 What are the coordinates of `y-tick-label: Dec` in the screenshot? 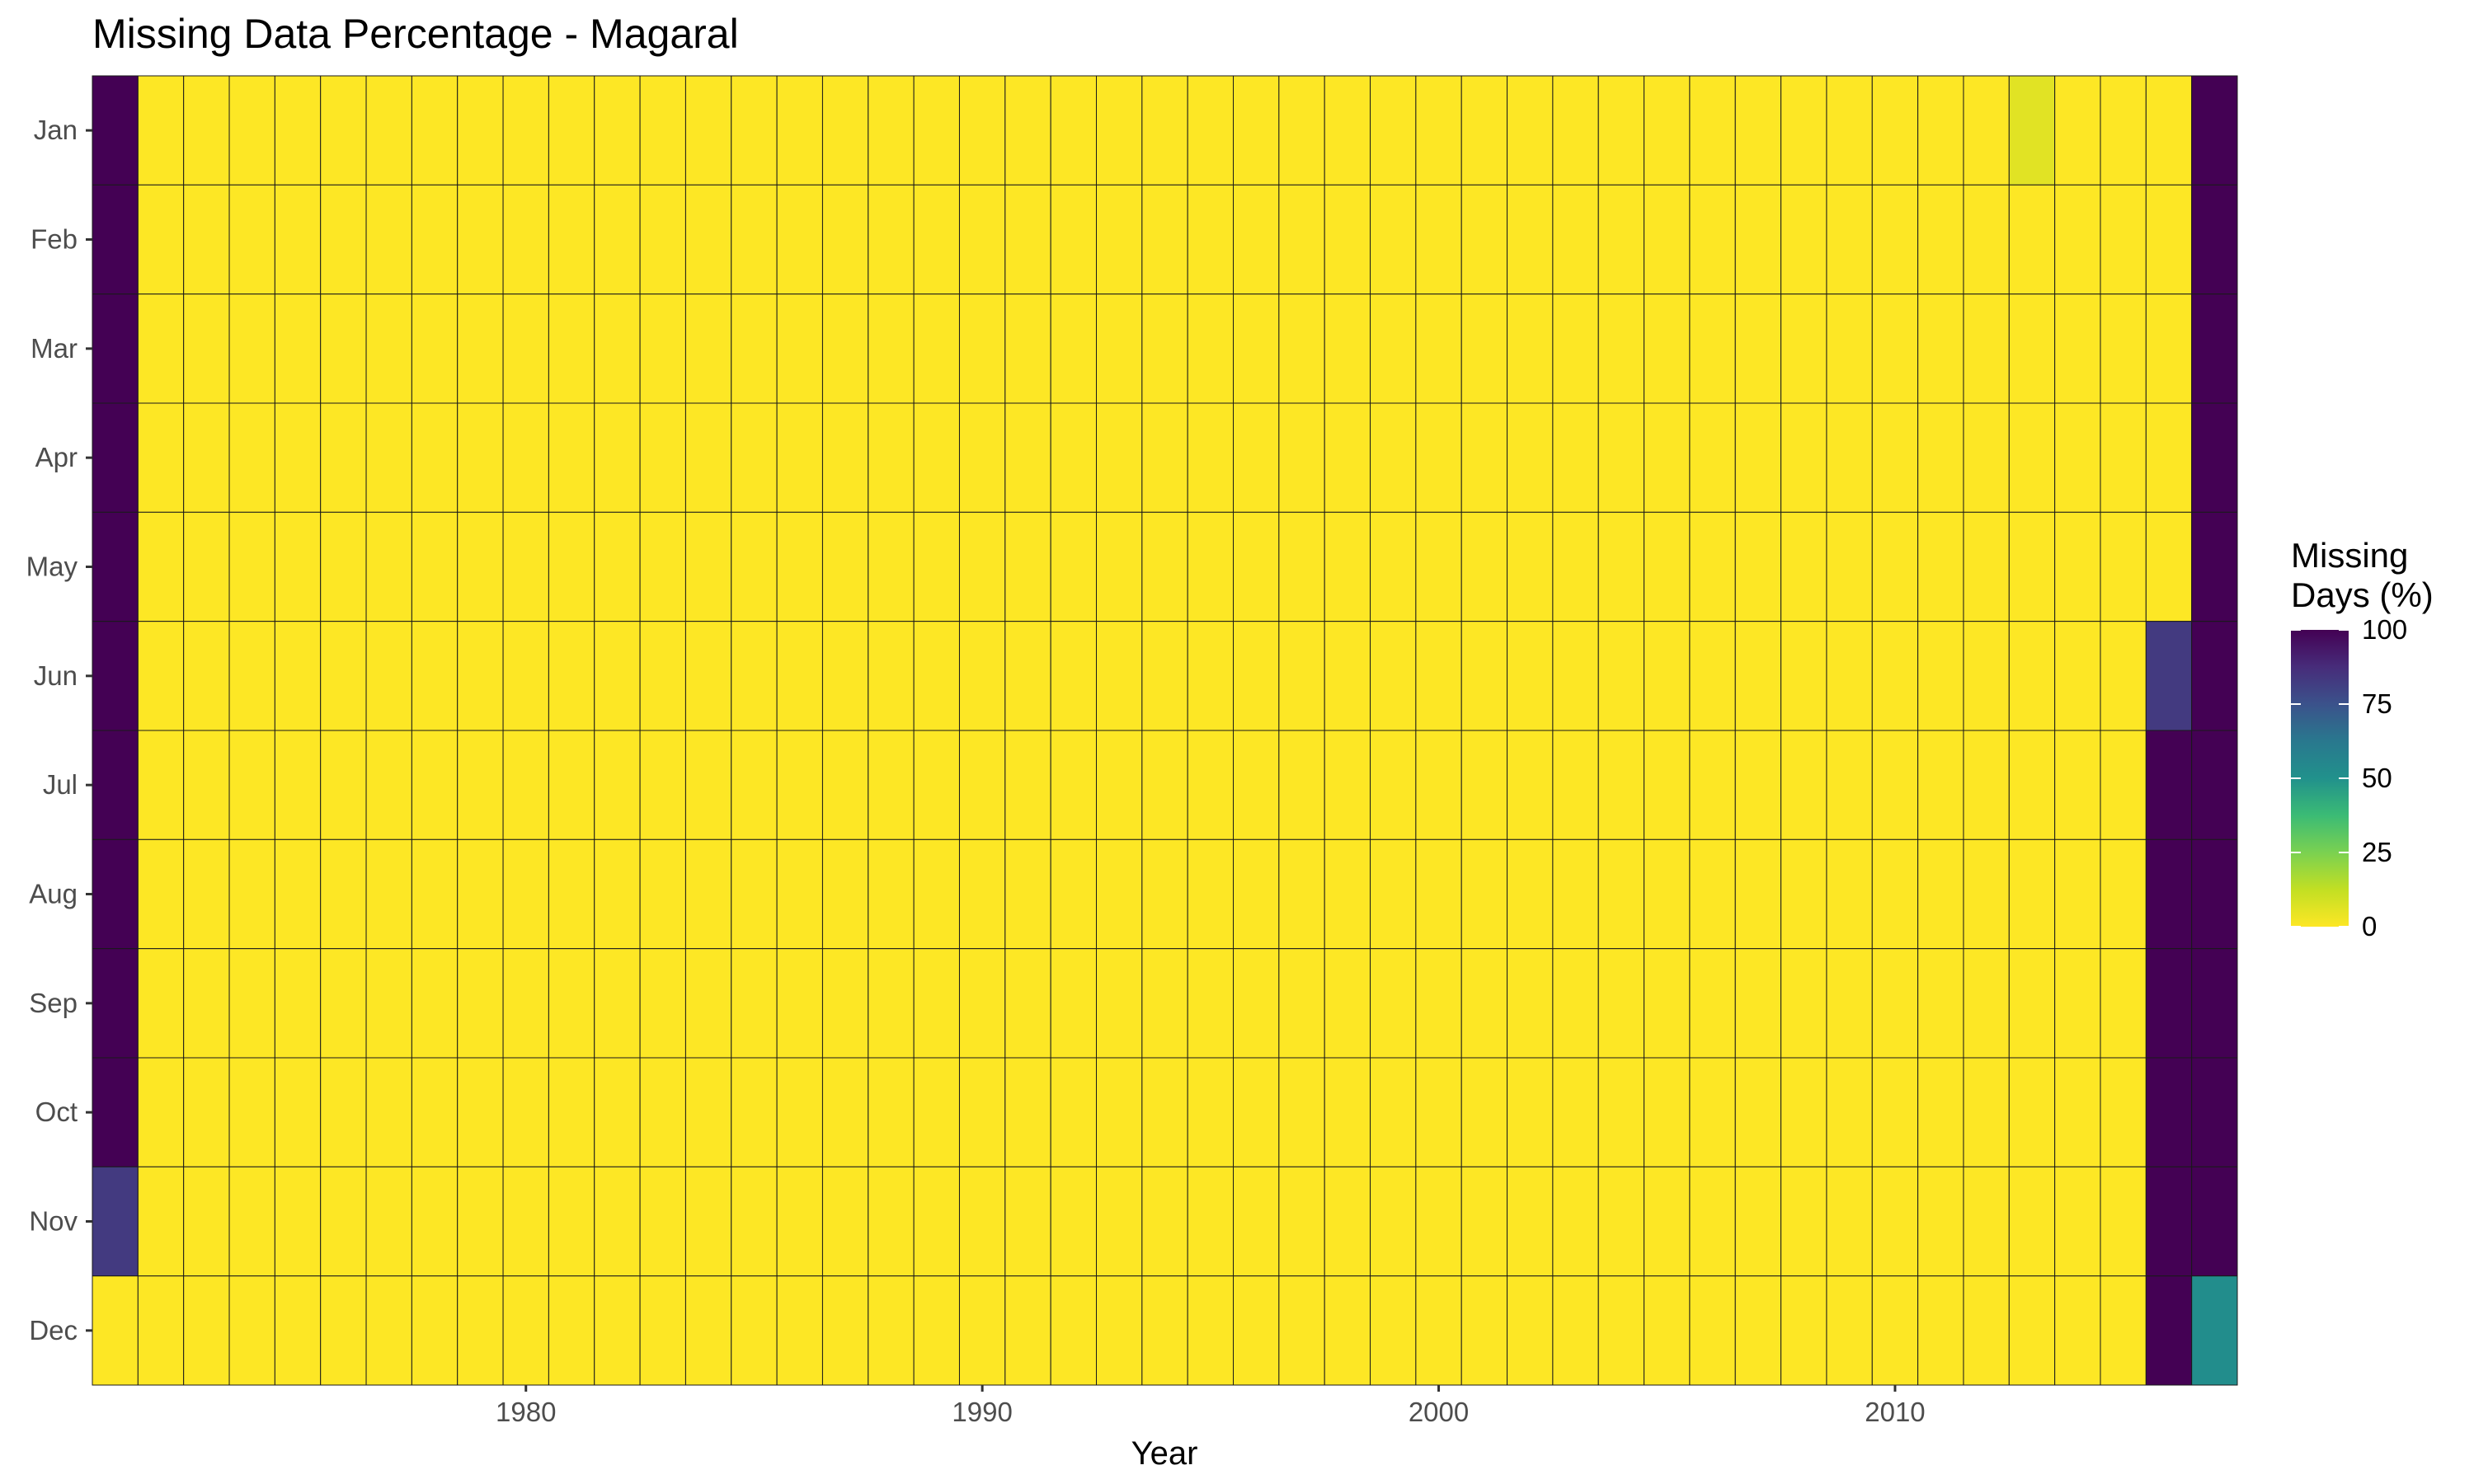 It's located at (53, 1330).